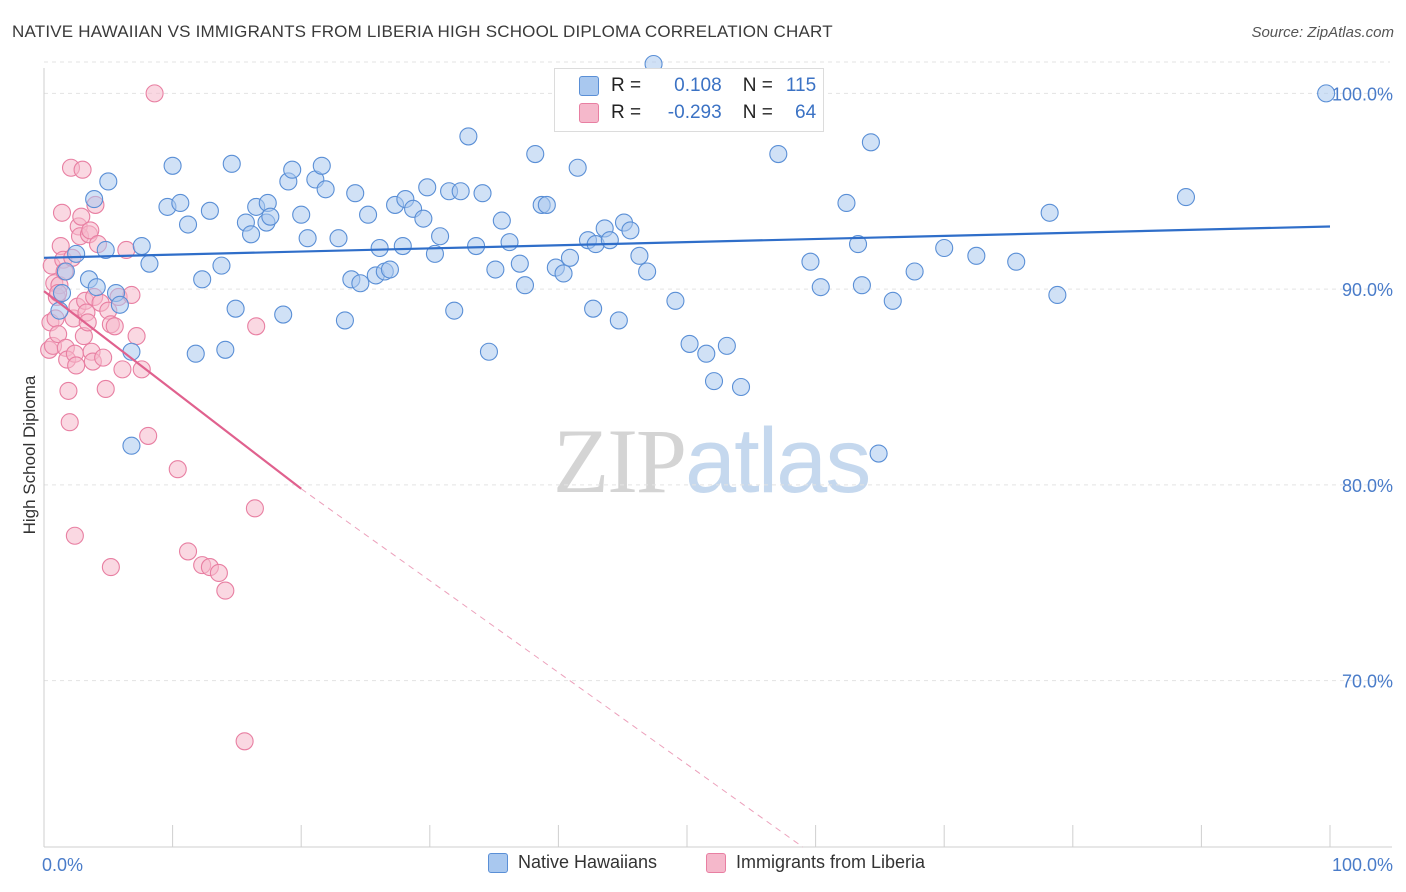  I want to click on legend-swatch-native-hawaiians, so click(498, 862).